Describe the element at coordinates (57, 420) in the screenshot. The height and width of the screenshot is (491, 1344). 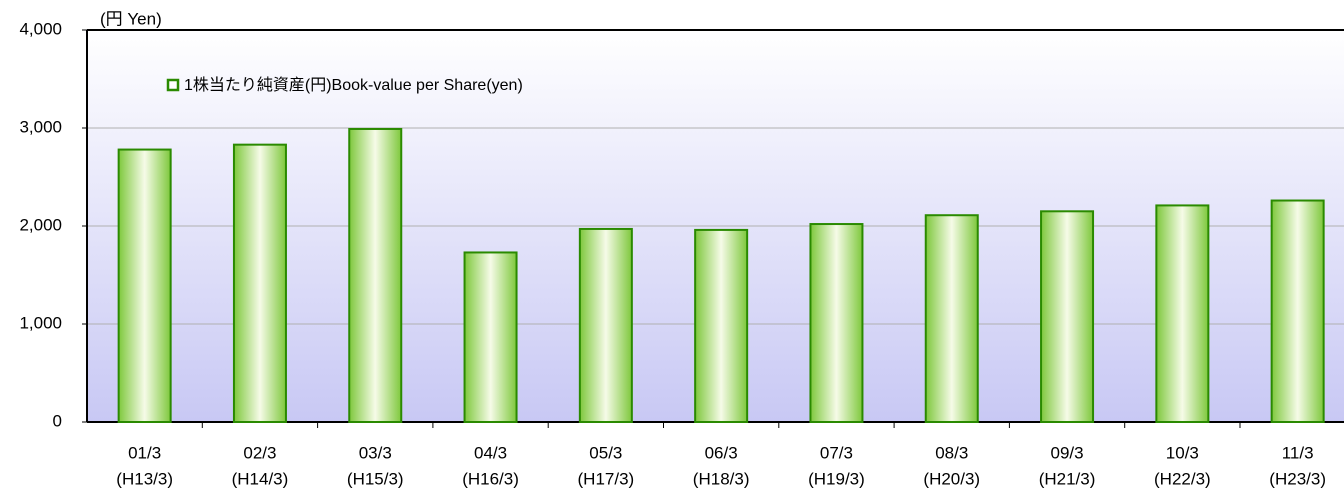
I see `y-tick-label: 0` at that location.